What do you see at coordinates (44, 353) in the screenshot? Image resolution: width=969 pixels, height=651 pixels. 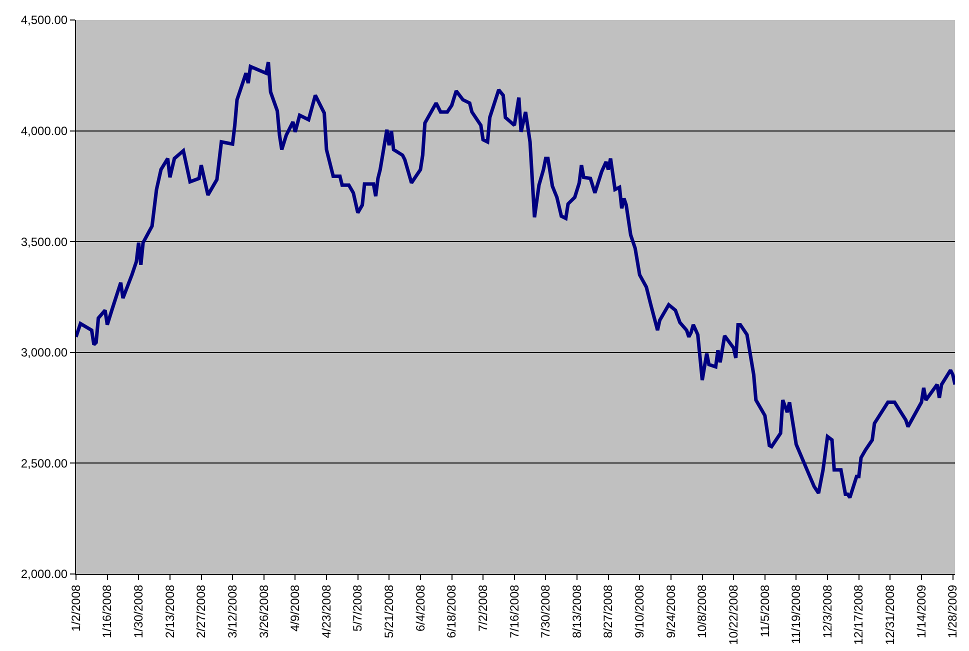 I see `y-tick-label: 3,000.00` at bounding box center [44, 353].